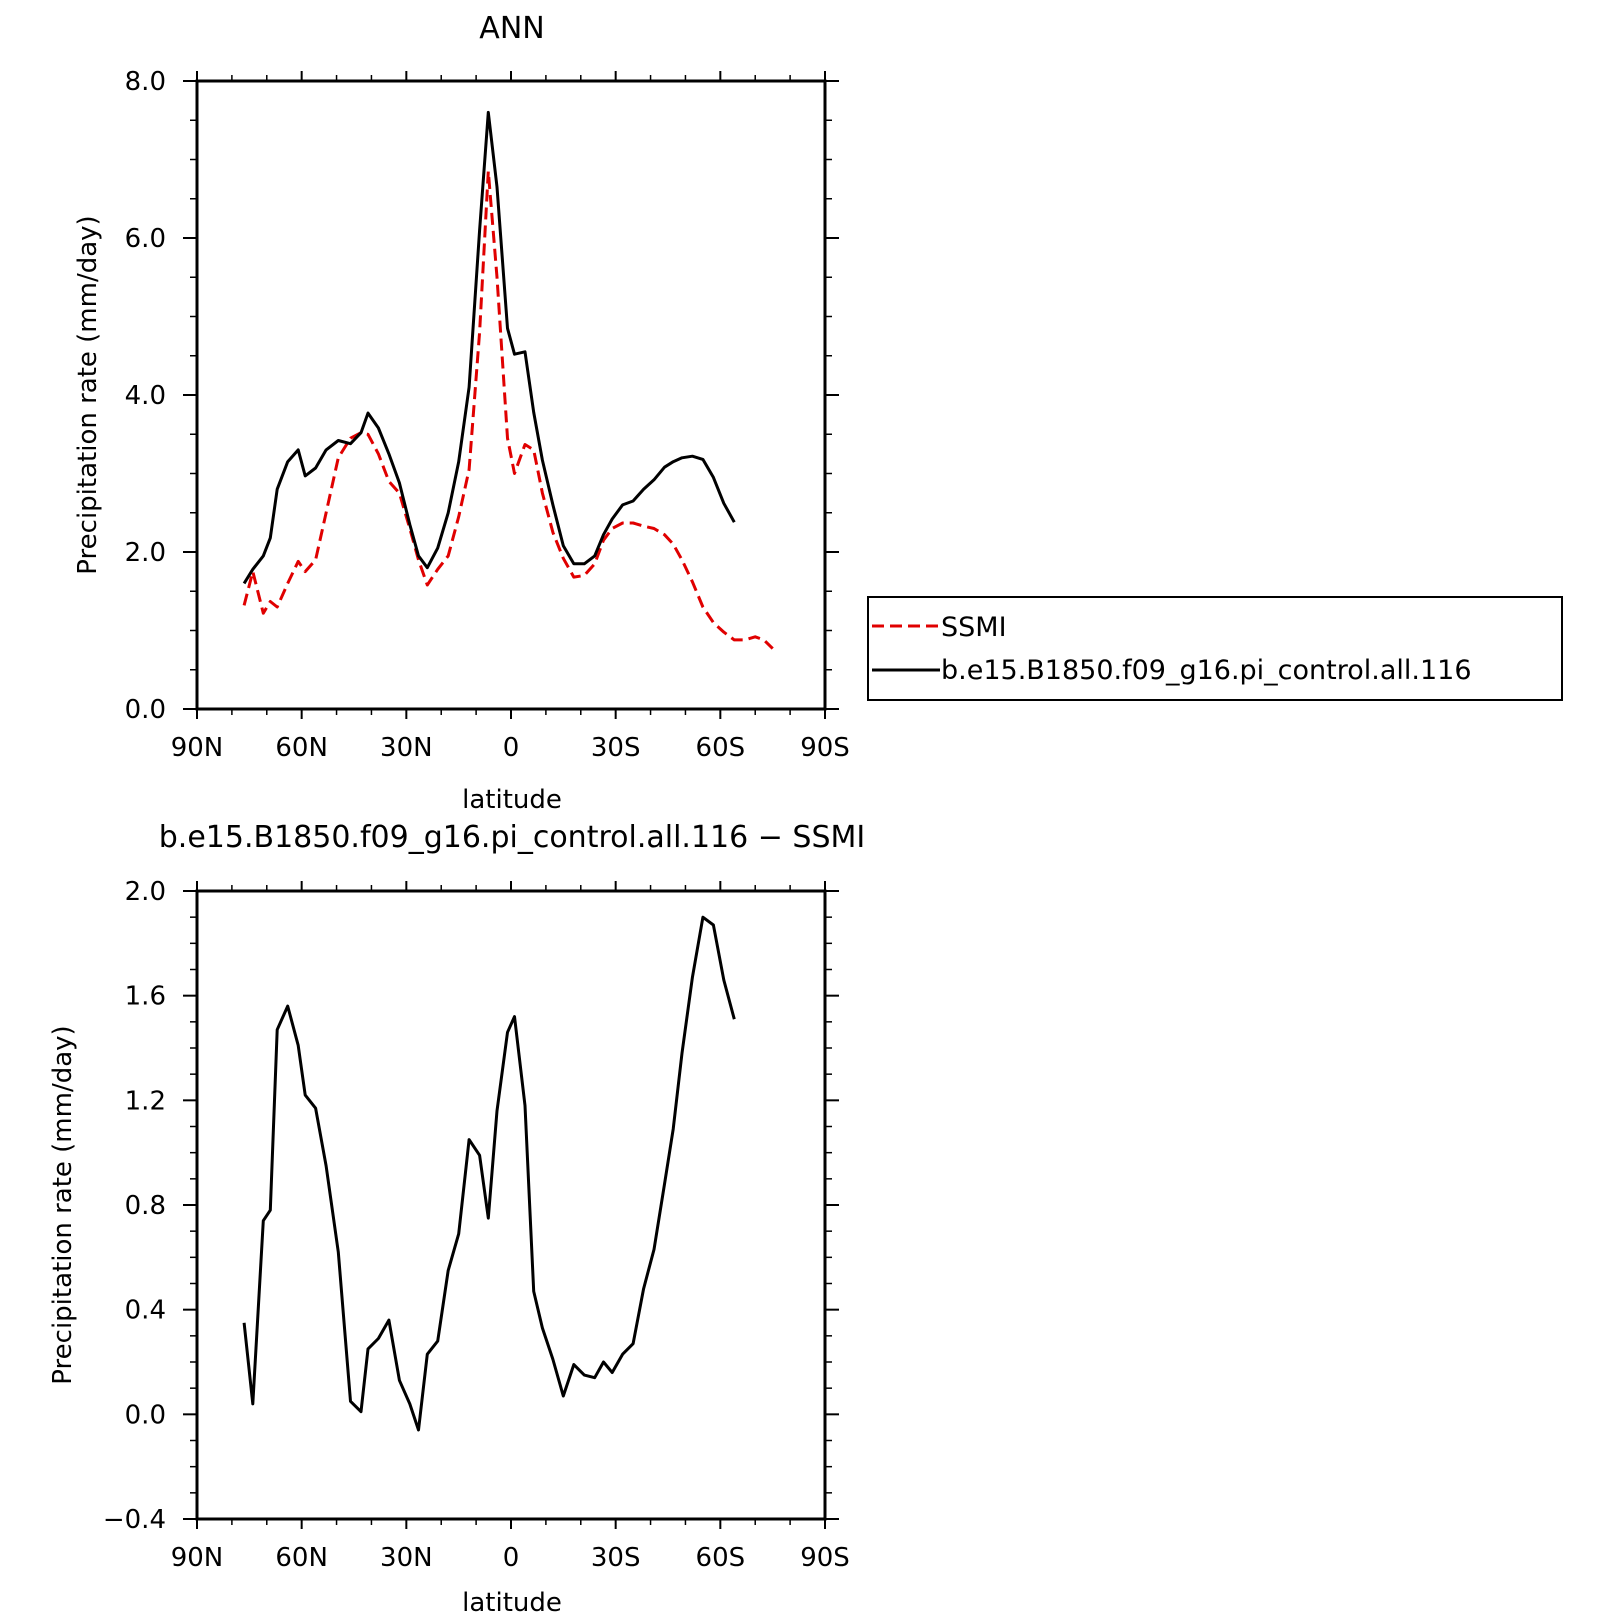  Describe the element at coordinates (1206, 670) in the screenshot. I see `legend-label-model: b.e15.B1850.f09_g16.pi_control.all.116` at that location.